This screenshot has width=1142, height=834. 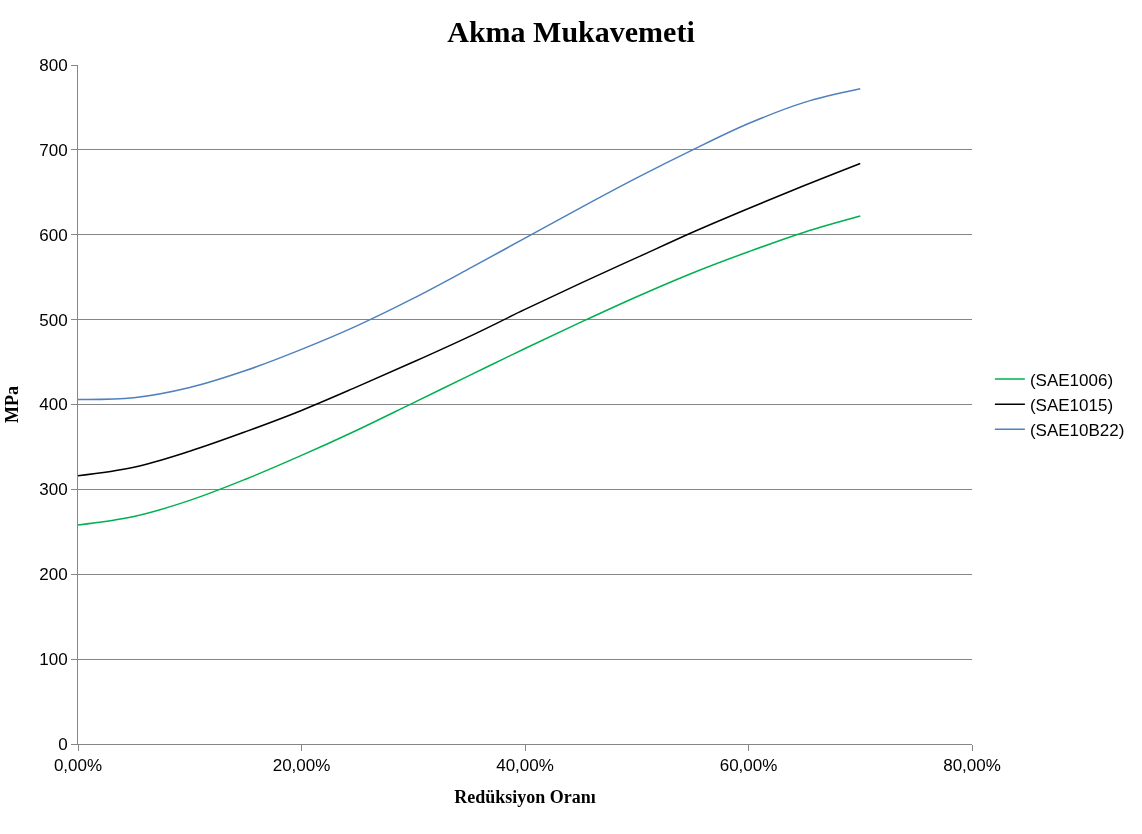 I want to click on y-tick-label: 400, so click(x=53, y=405).